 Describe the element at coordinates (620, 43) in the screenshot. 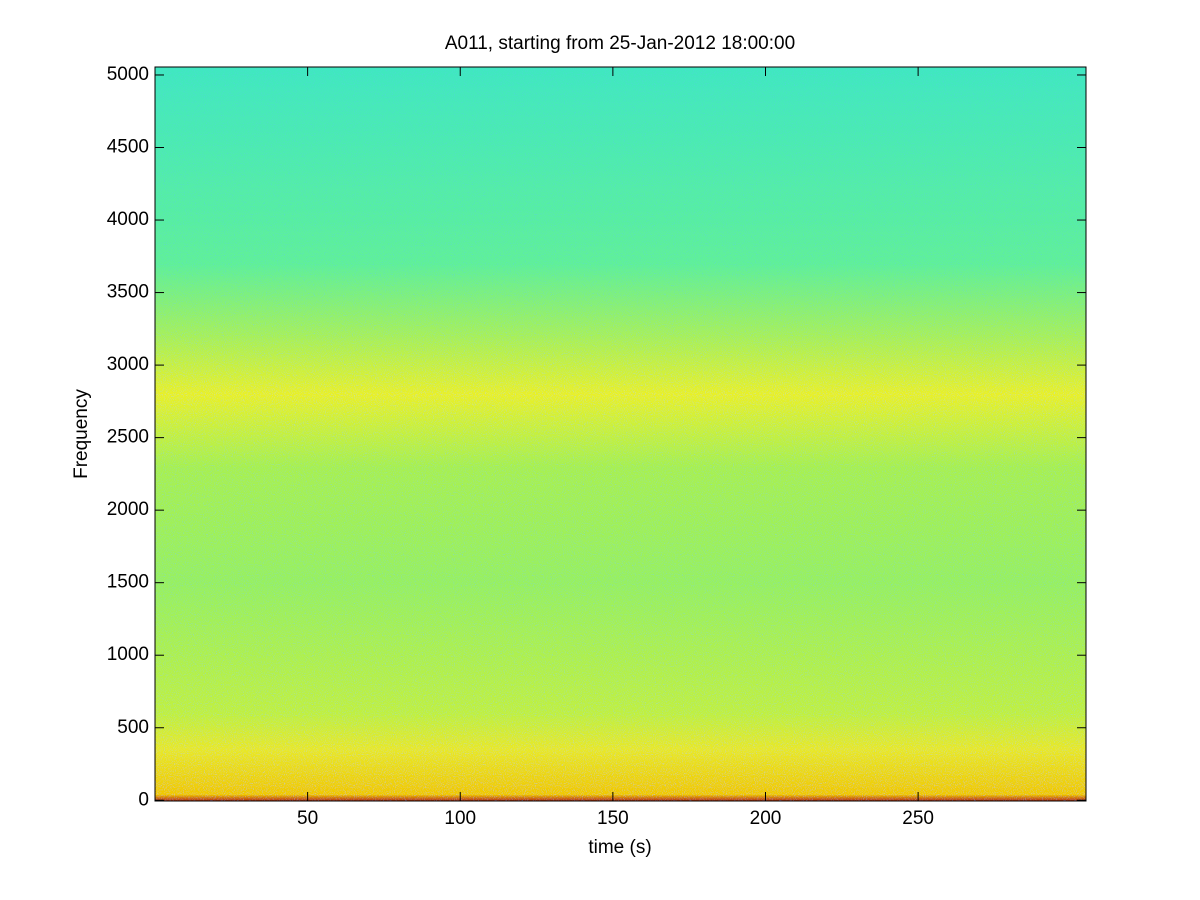

I see `chart-title: A011, starting from 25-Jan-2012 18:00:00` at that location.